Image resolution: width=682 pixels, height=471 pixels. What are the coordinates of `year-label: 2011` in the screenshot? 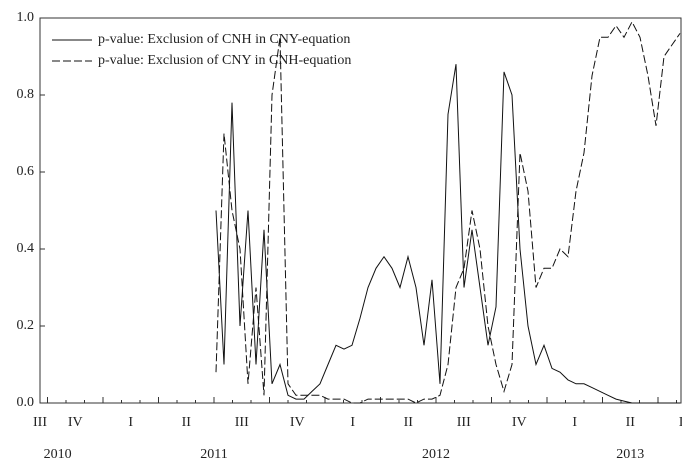 It's located at (213, 454).